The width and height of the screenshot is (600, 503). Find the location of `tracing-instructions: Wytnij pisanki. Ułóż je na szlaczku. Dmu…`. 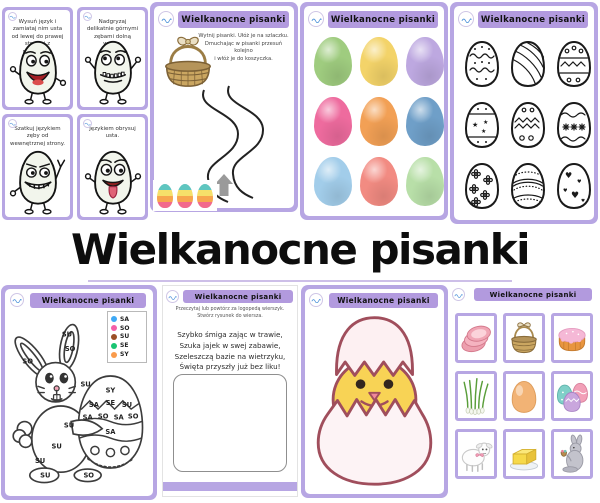

tracing-instructions: Wytnij pisanki. Ułóż je na szlaczku. Dmu… is located at coordinates (243, 48).